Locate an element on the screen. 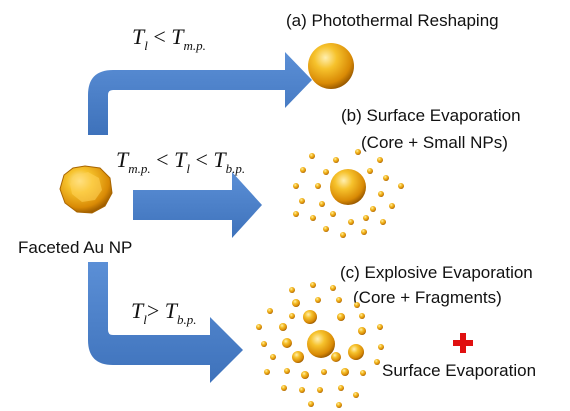  arrow-to-b is located at coordinates (197, 205).